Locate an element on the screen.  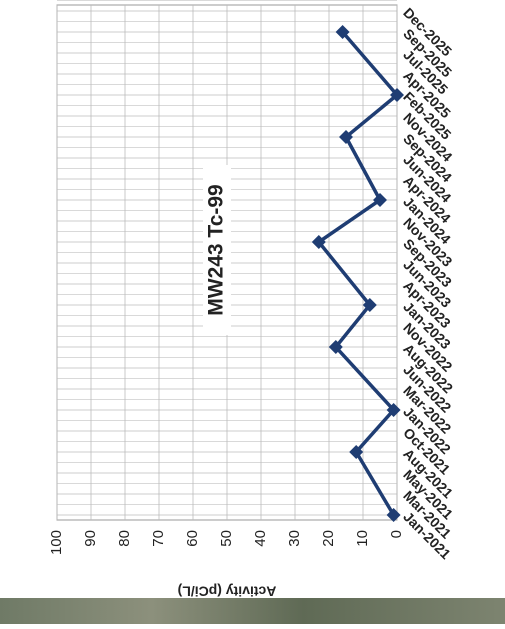
y-tick-label: 60 is located at coordinates (192, 538).